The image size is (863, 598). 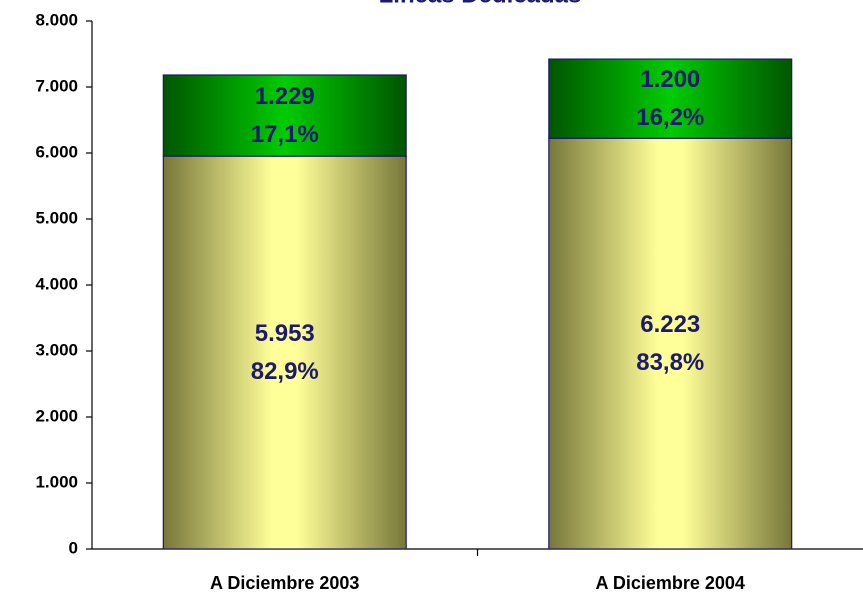 I want to click on x-tick-label: A Diciembre 2003, so click(x=284, y=583).